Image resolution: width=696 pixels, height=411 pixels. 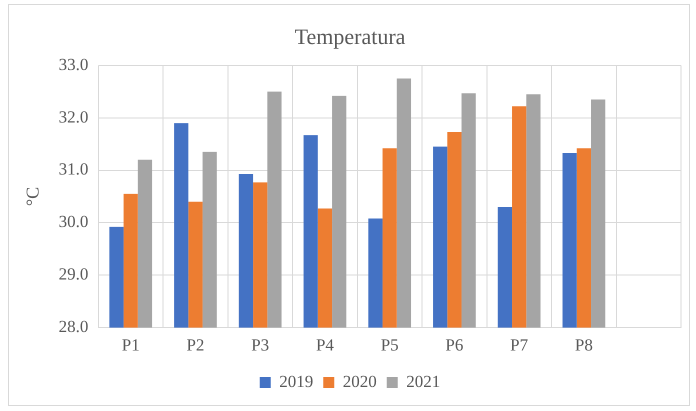 What do you see at coordinates (73, 116) in the screenshot?
I see `y-tick-label: 32.0` at bounding box center [73, 116].